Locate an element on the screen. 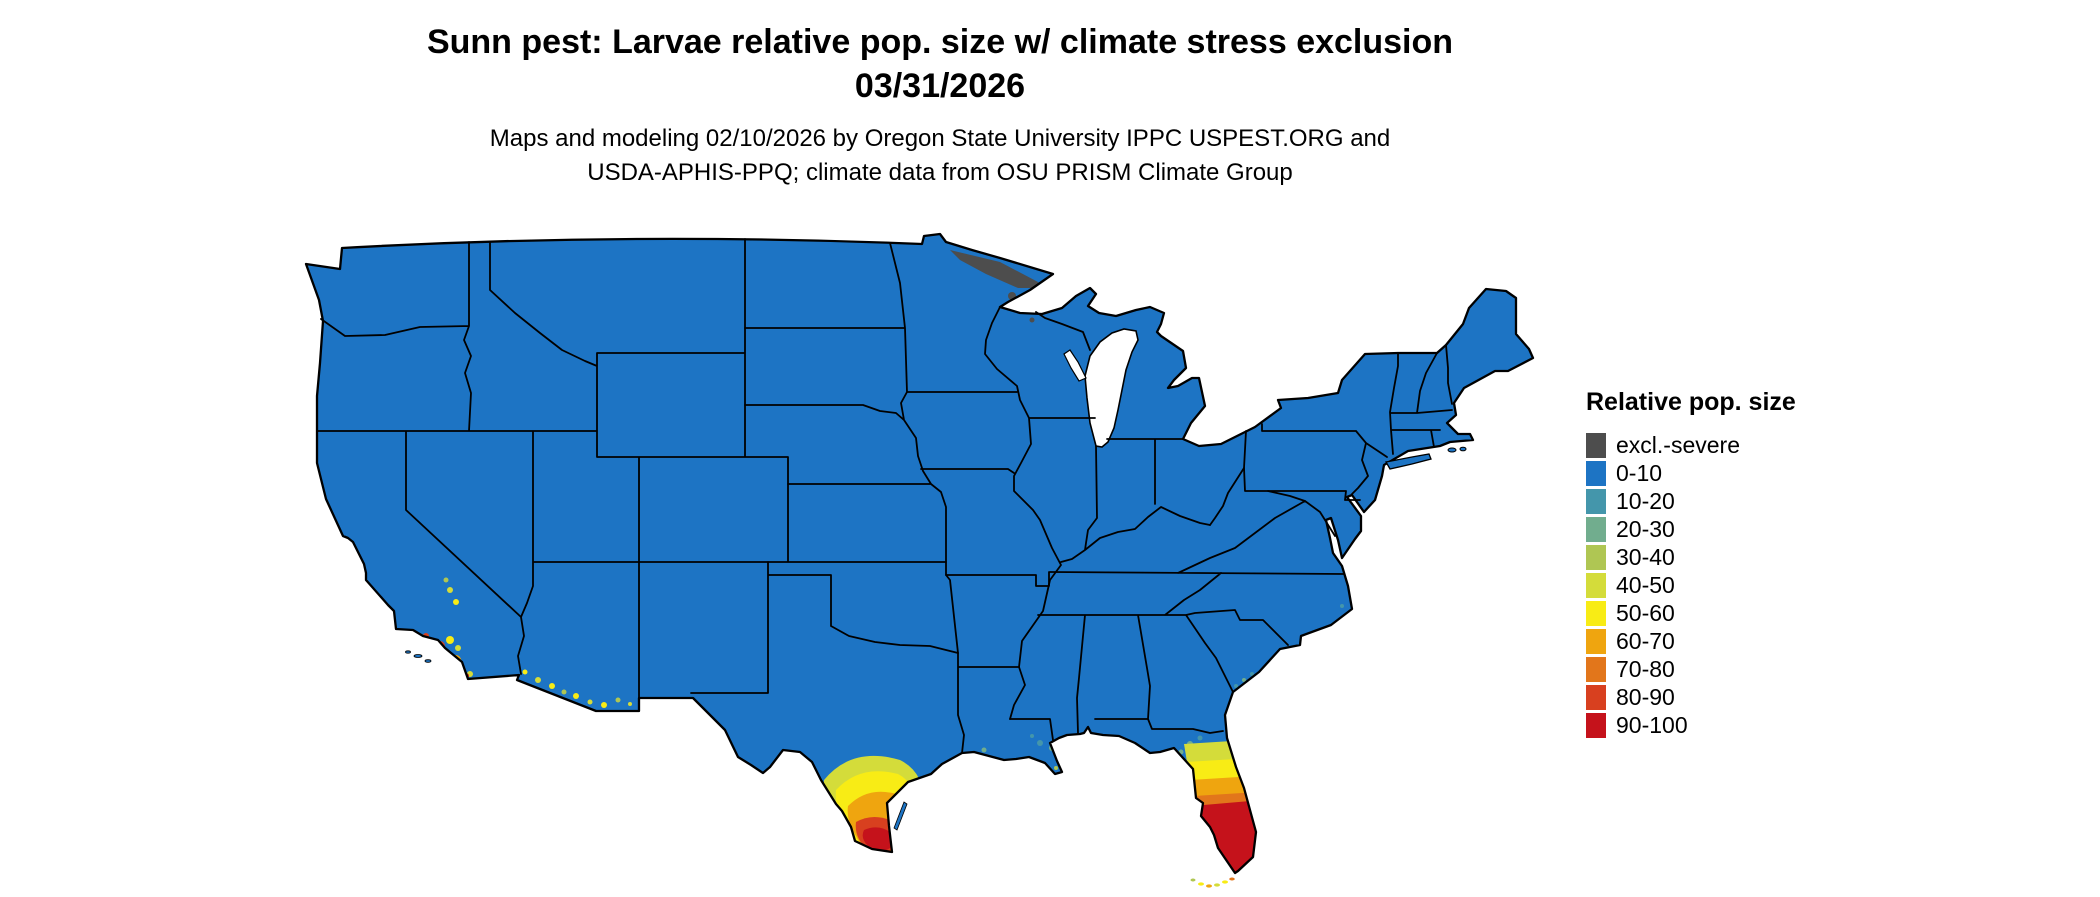 The width and height of the screenshot is (2100, 897). map-title-date: 03/31/2026 is located at coordinates (940, 86).